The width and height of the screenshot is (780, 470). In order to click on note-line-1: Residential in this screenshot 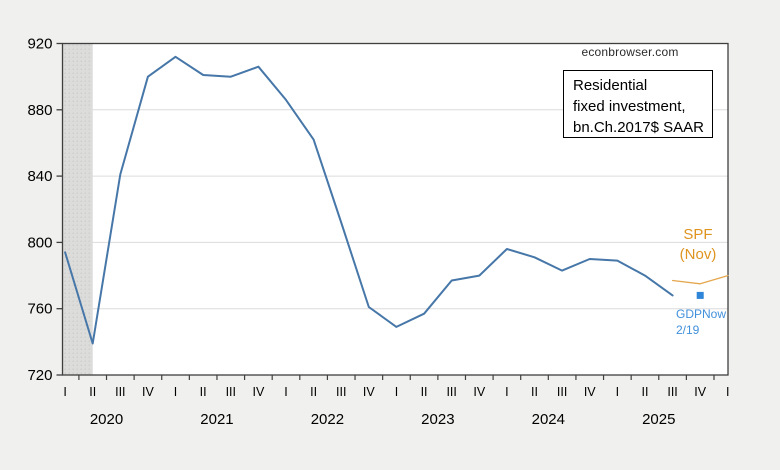, I will do `click(610, 85)`.